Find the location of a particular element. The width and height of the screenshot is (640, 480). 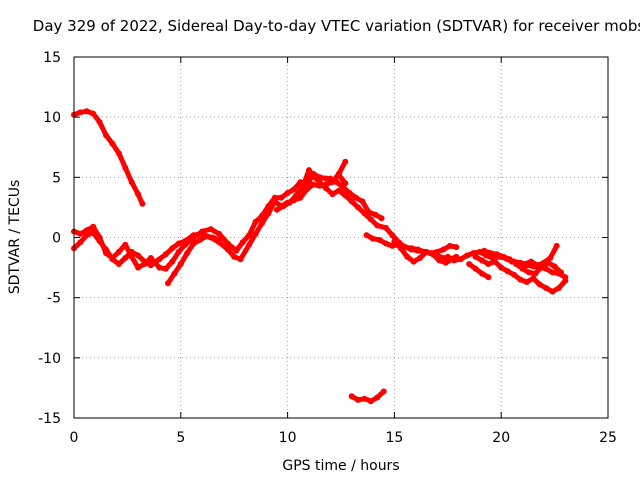

y-tick-label: -10 is located at coordinates (49, 359).